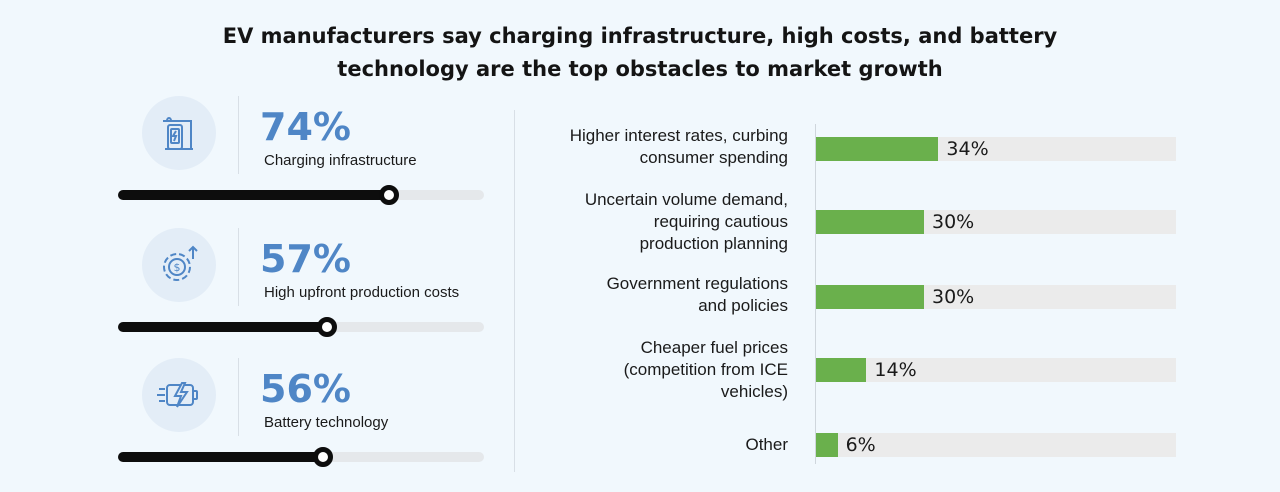 This screenshot has width=1280, height=492. What do you see at coordinates (514, 291) in the screenshot?
I see `panel-divider` at bounding box center [514, 291].